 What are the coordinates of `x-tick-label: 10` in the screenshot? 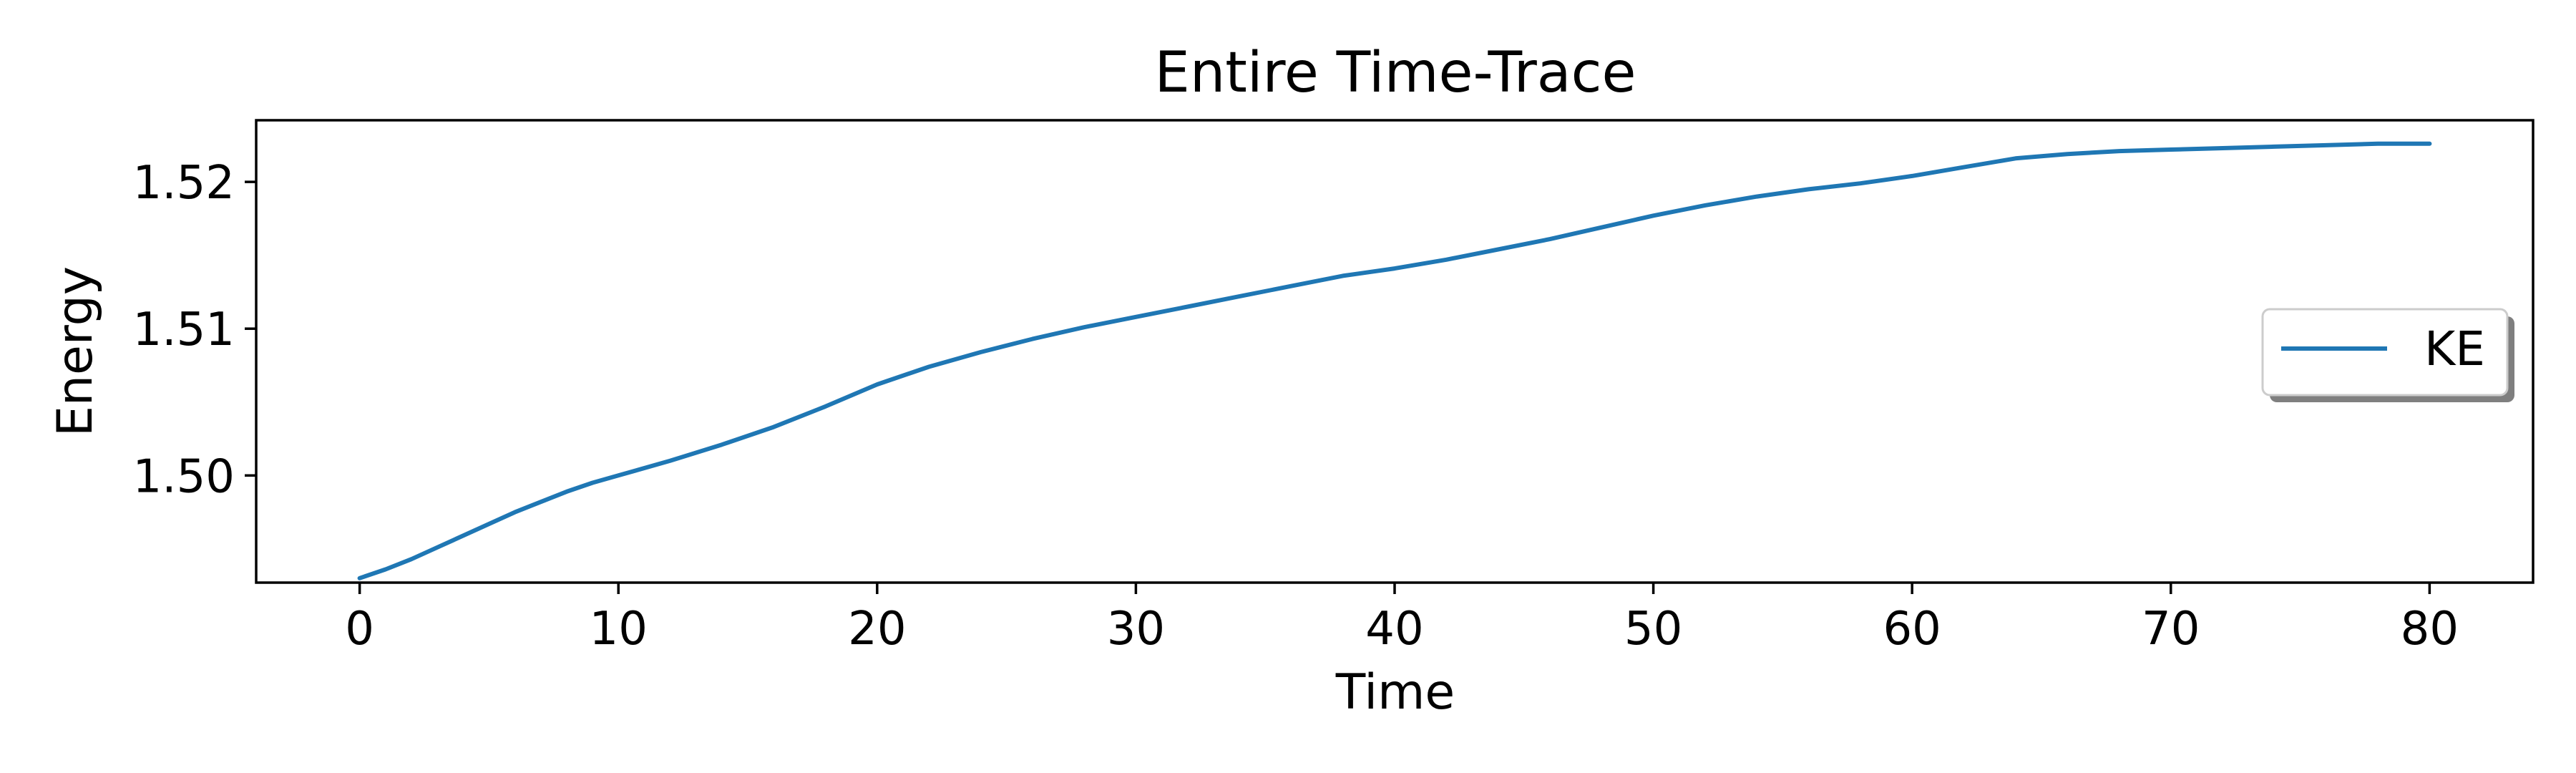 It's located at (619, 629).